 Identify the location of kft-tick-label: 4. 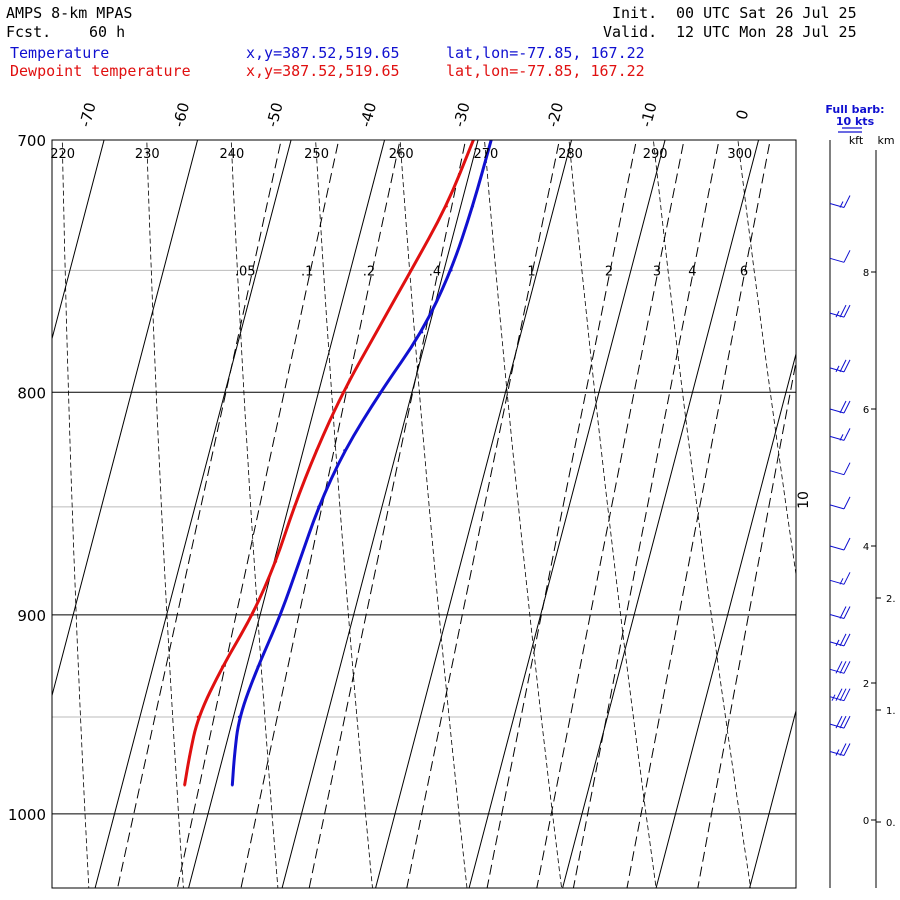
(866, 547).